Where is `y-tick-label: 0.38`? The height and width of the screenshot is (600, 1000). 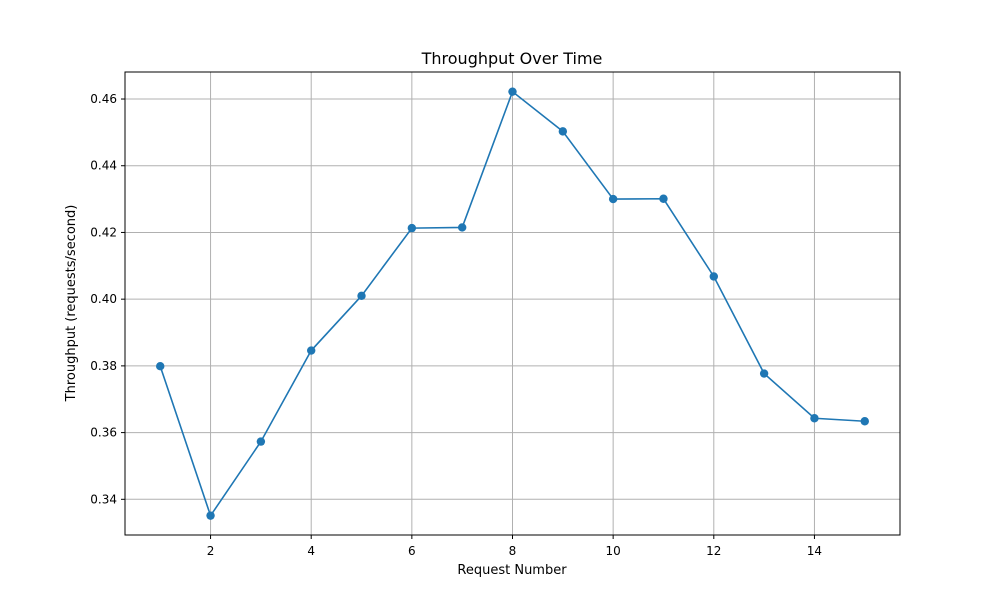
y-tick-label: 0.38 is located at coordinates (103, 366).